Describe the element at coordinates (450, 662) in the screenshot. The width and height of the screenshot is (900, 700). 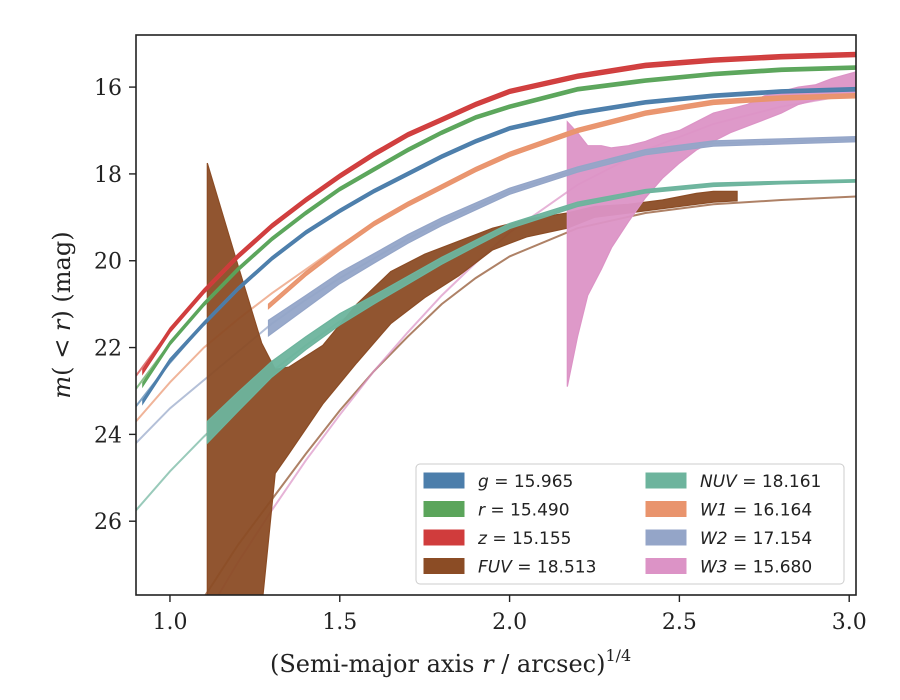
I see `x-axis-label: (Semi-major axis r / arcsec)1/4` at that location.